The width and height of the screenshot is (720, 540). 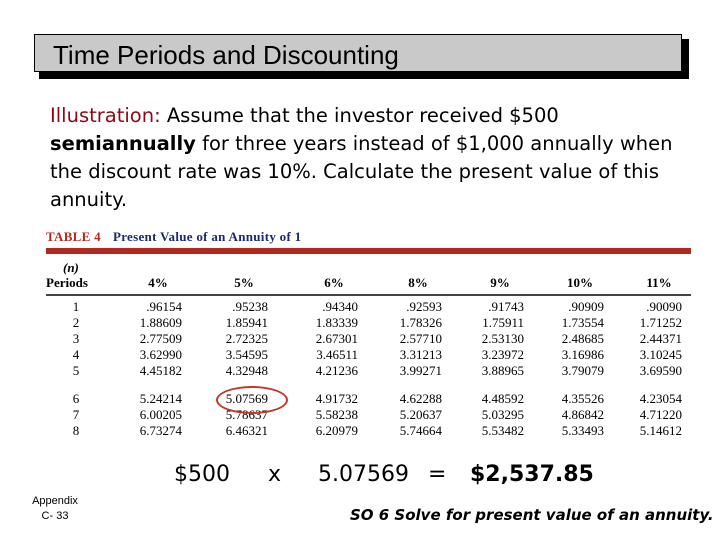 What do you see at coordinates (664, 306) in the screenshot?
I see `value-cell: .90090` at bounding box center [664, 306].